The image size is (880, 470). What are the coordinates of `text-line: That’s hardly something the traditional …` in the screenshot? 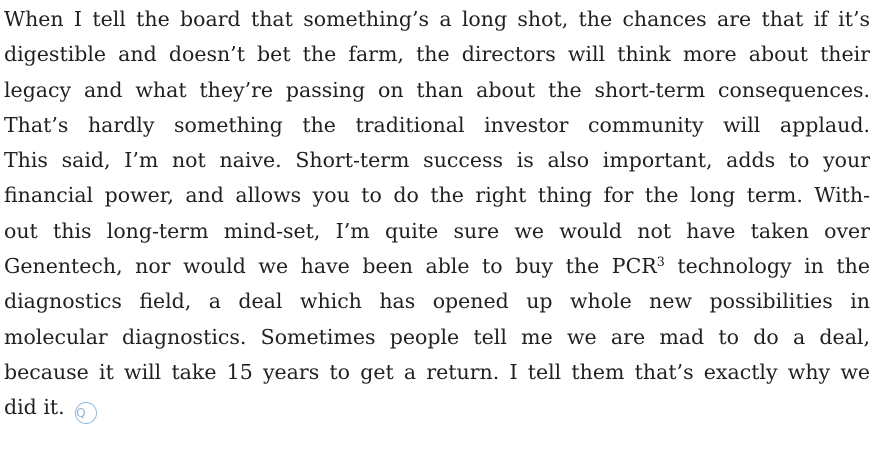 It's located at (437, 125).